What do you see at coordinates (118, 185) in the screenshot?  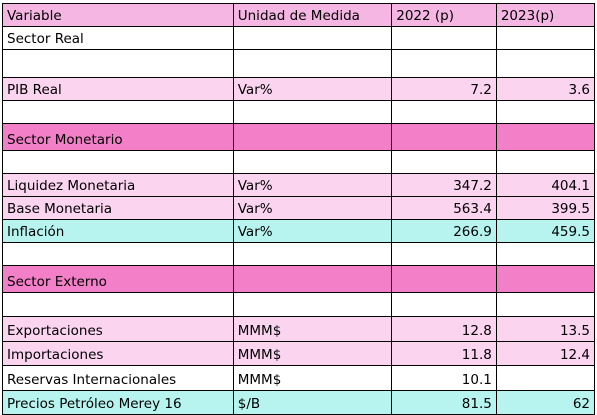 I see `variable-cell: Liquidez Monetaria` at bounding box center [118, 185].